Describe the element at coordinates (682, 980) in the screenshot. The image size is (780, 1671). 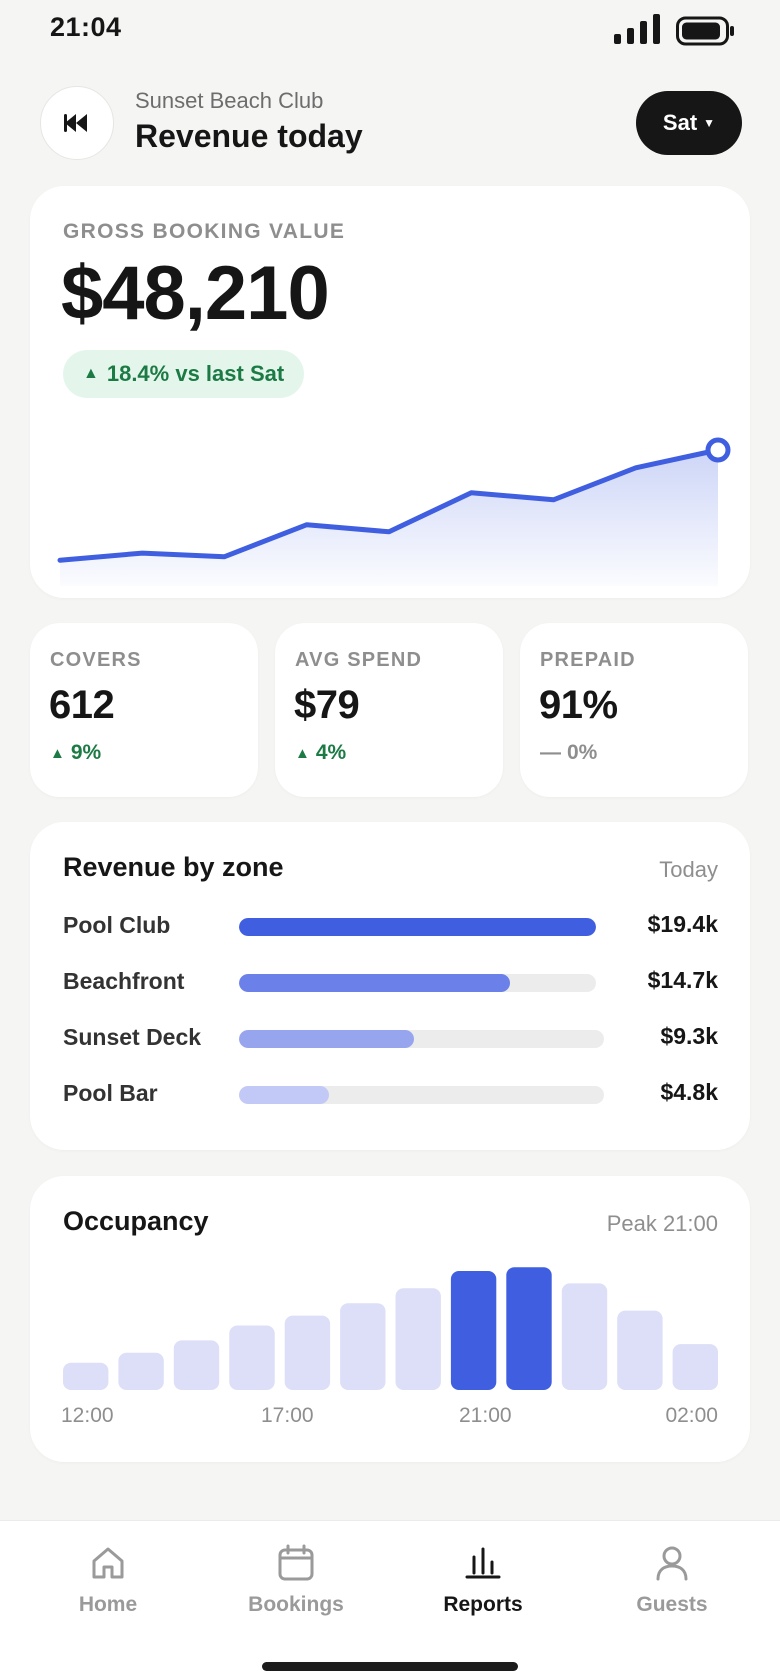
I see `zone-amount: $14.7k` at that location.